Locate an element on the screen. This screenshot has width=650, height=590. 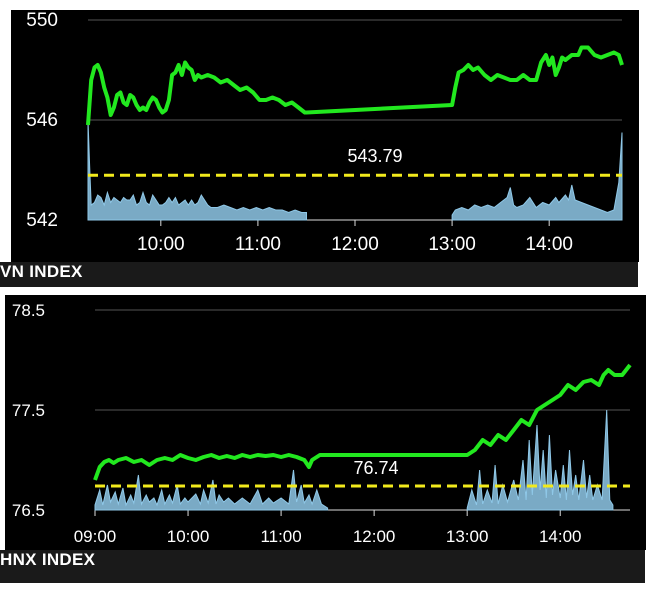
hnx-title-bar is located at coordinates (322, 566).